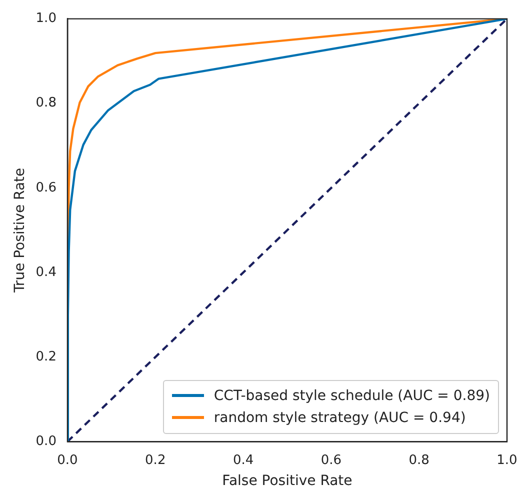  I want to click on y-tick-label: 0.4, so click(46, 272).